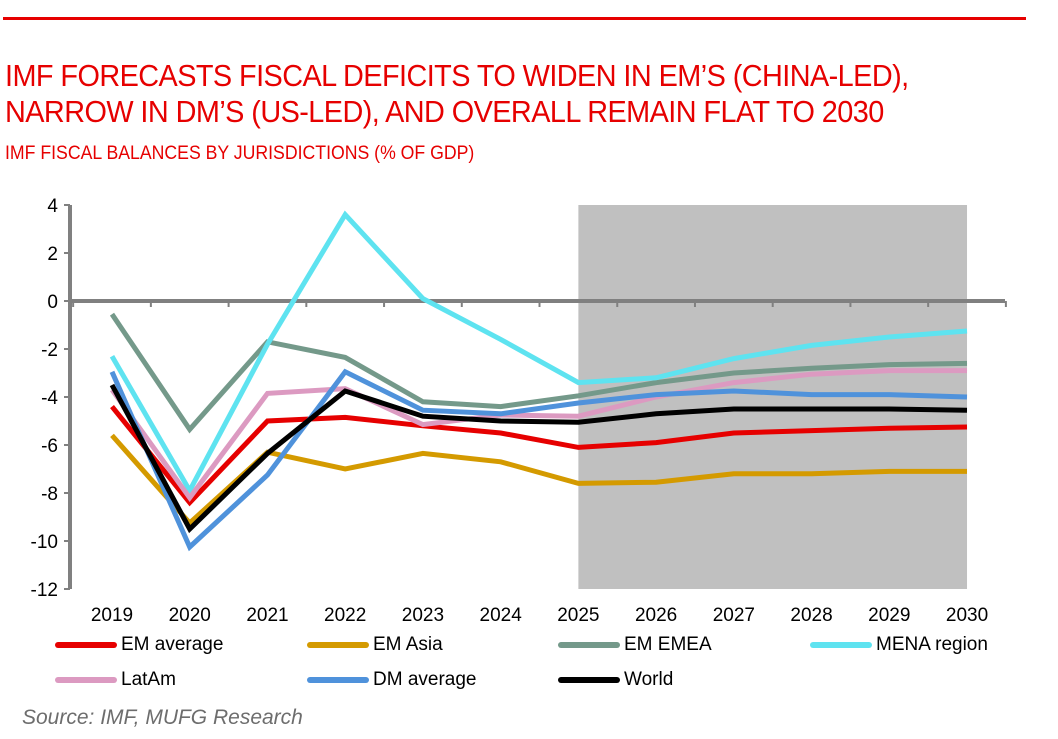 The image size is (1058, 739). I want to click on y-tick-label: 0, so click(52, 302).